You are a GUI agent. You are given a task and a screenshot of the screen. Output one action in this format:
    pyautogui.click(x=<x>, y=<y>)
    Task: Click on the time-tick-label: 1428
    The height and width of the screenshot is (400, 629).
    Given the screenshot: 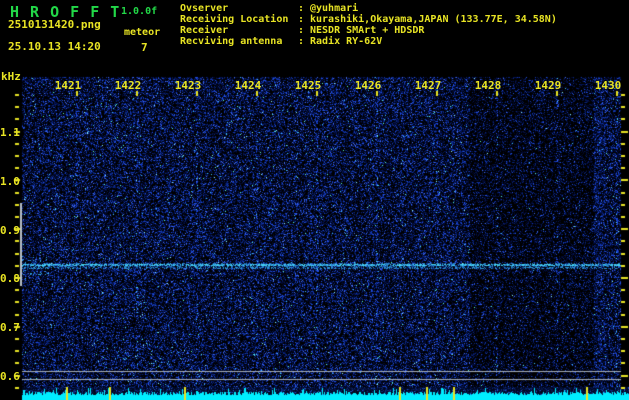 What is the action you would take?
    pyautogui.click(x=488, y=85)
    